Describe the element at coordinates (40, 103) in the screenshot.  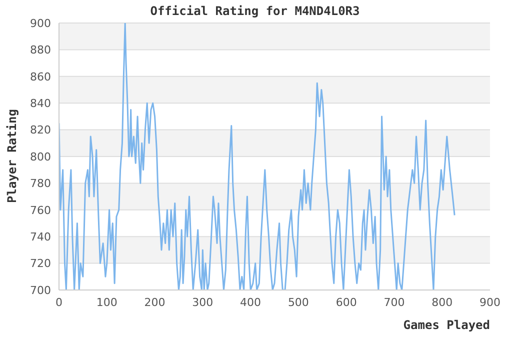
I see `y-tick-label: 840` at that location.